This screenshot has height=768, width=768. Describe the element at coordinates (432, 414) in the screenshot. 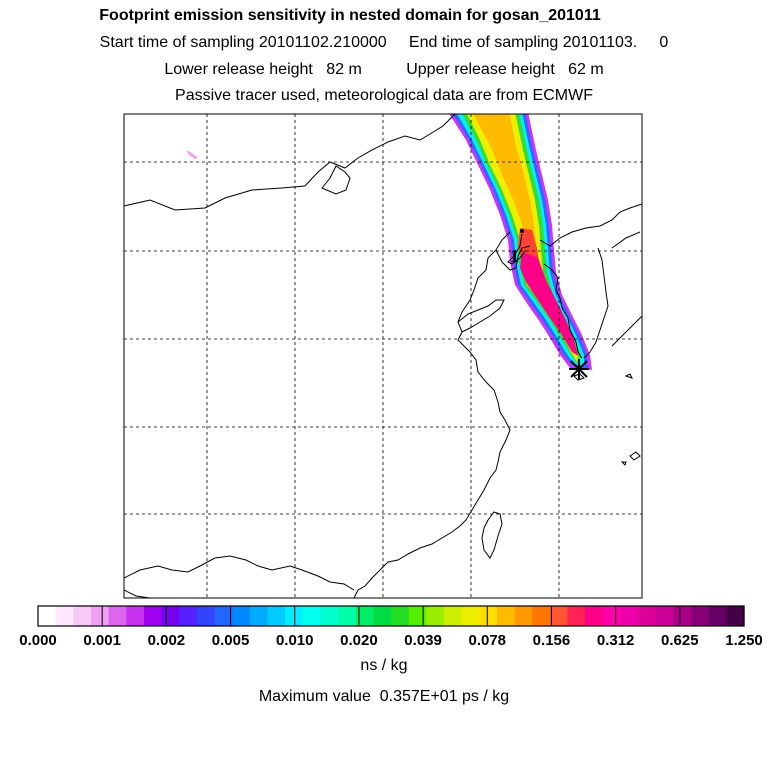

I see `china-east-coast` at that location.